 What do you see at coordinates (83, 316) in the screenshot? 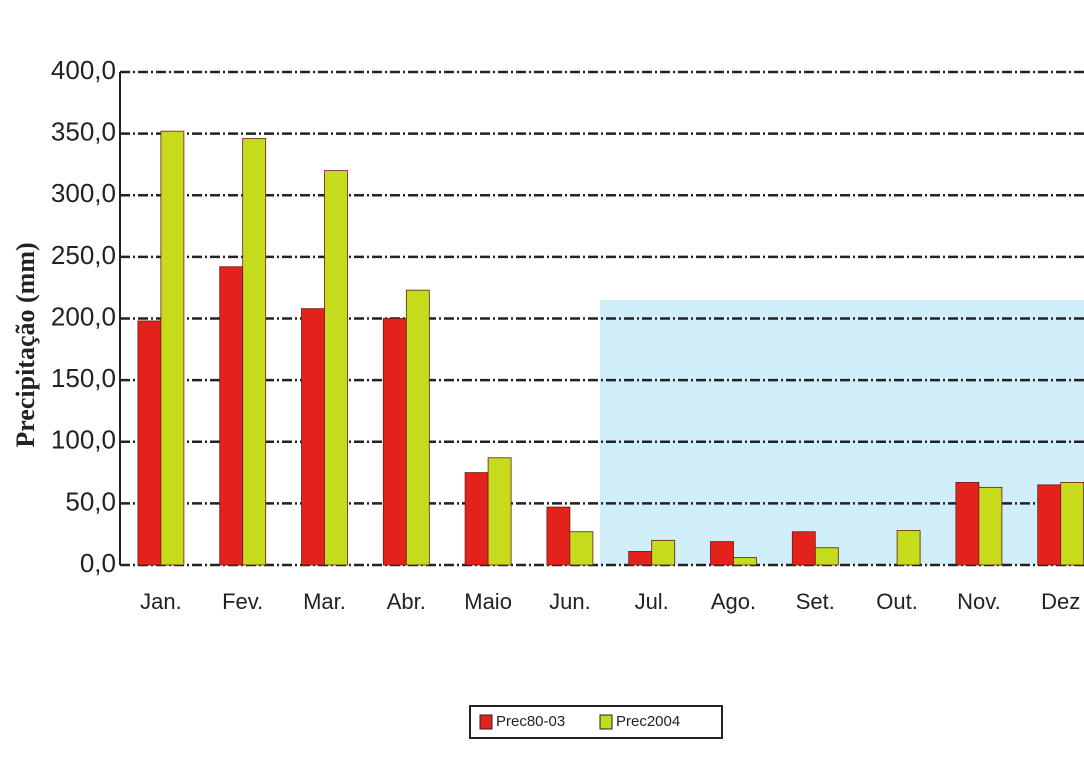
I see `y-tick-label: 200,0` at bounding box center [83, 316].